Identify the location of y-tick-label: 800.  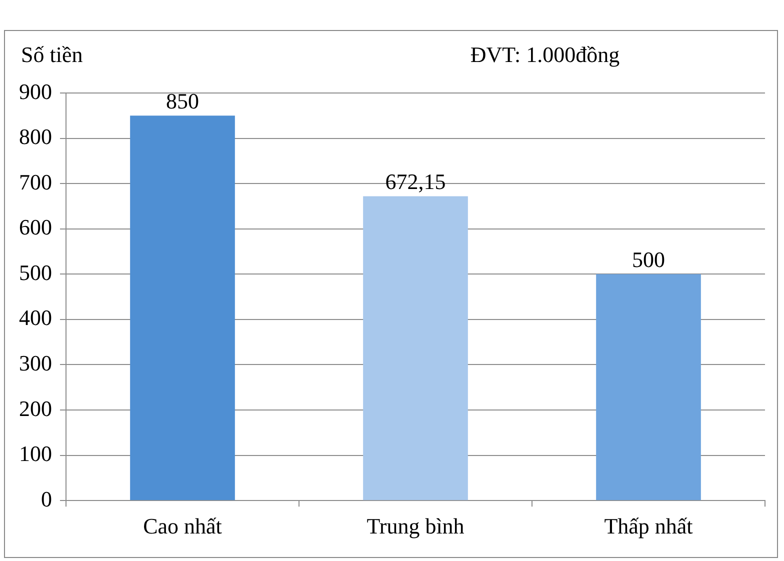
(35, 137).